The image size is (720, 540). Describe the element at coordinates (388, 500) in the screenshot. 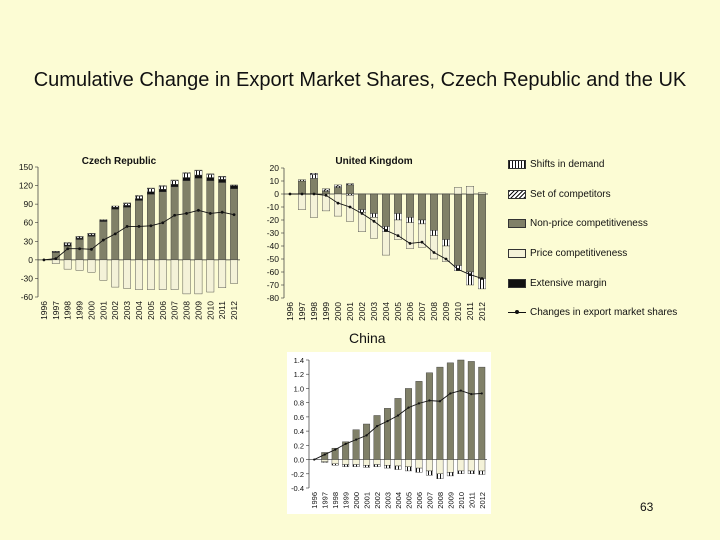

I see `x-tick-label: 2003` at that location.